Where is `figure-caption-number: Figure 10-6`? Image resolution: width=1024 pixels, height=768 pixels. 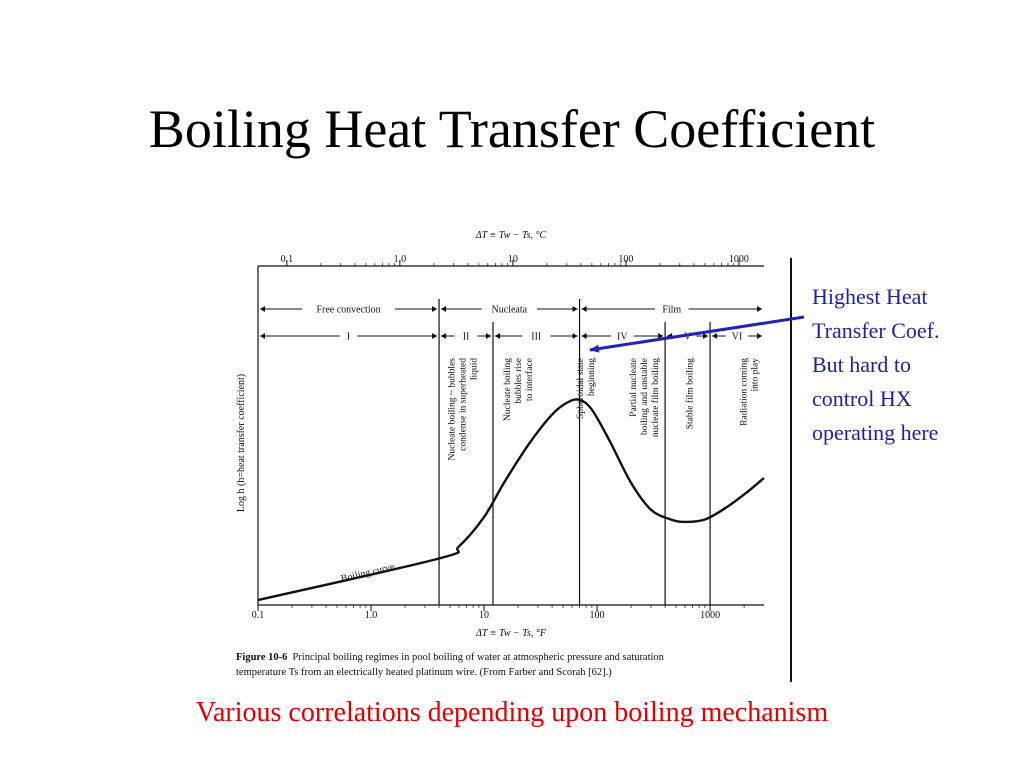 figure-caption-number: Figure 10-6 is located at coordinates (261, 657).